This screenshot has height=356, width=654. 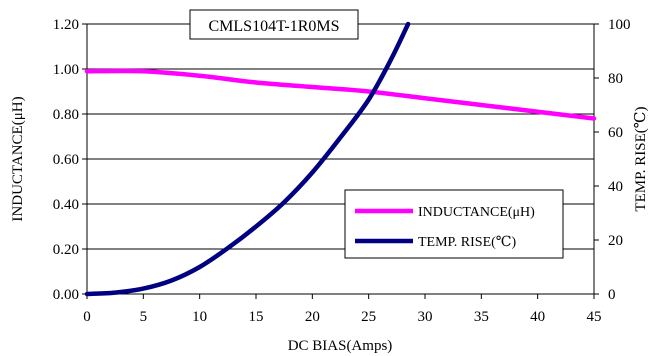 I want to click on y-left-tick-label-3: 0.60, so click(x=66, y=160).